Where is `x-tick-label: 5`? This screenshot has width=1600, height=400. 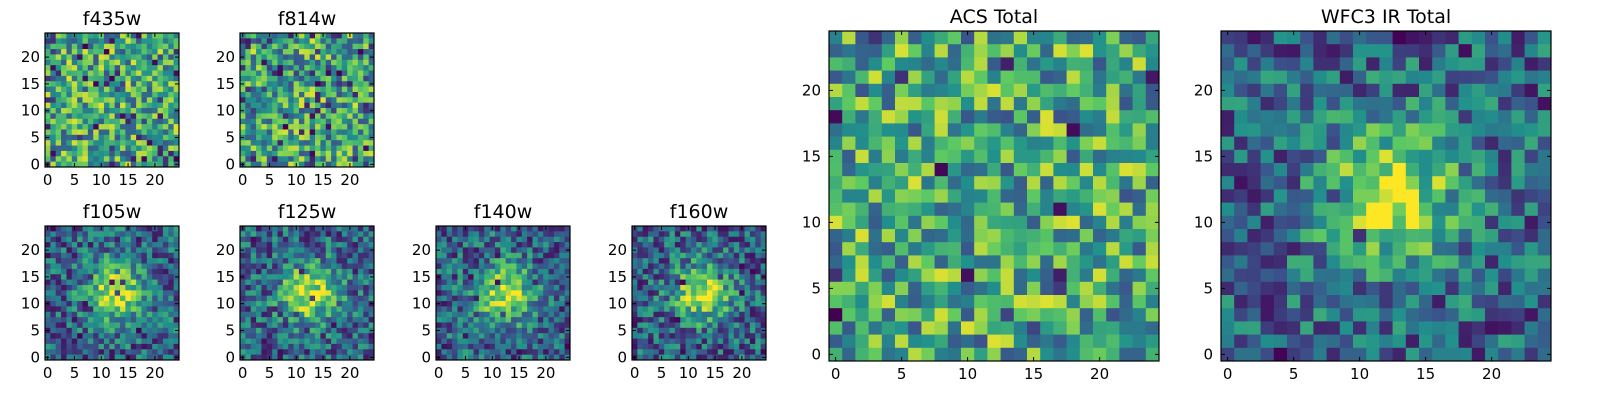
x-tick-label: 5 is located at coordinates (902, 374).